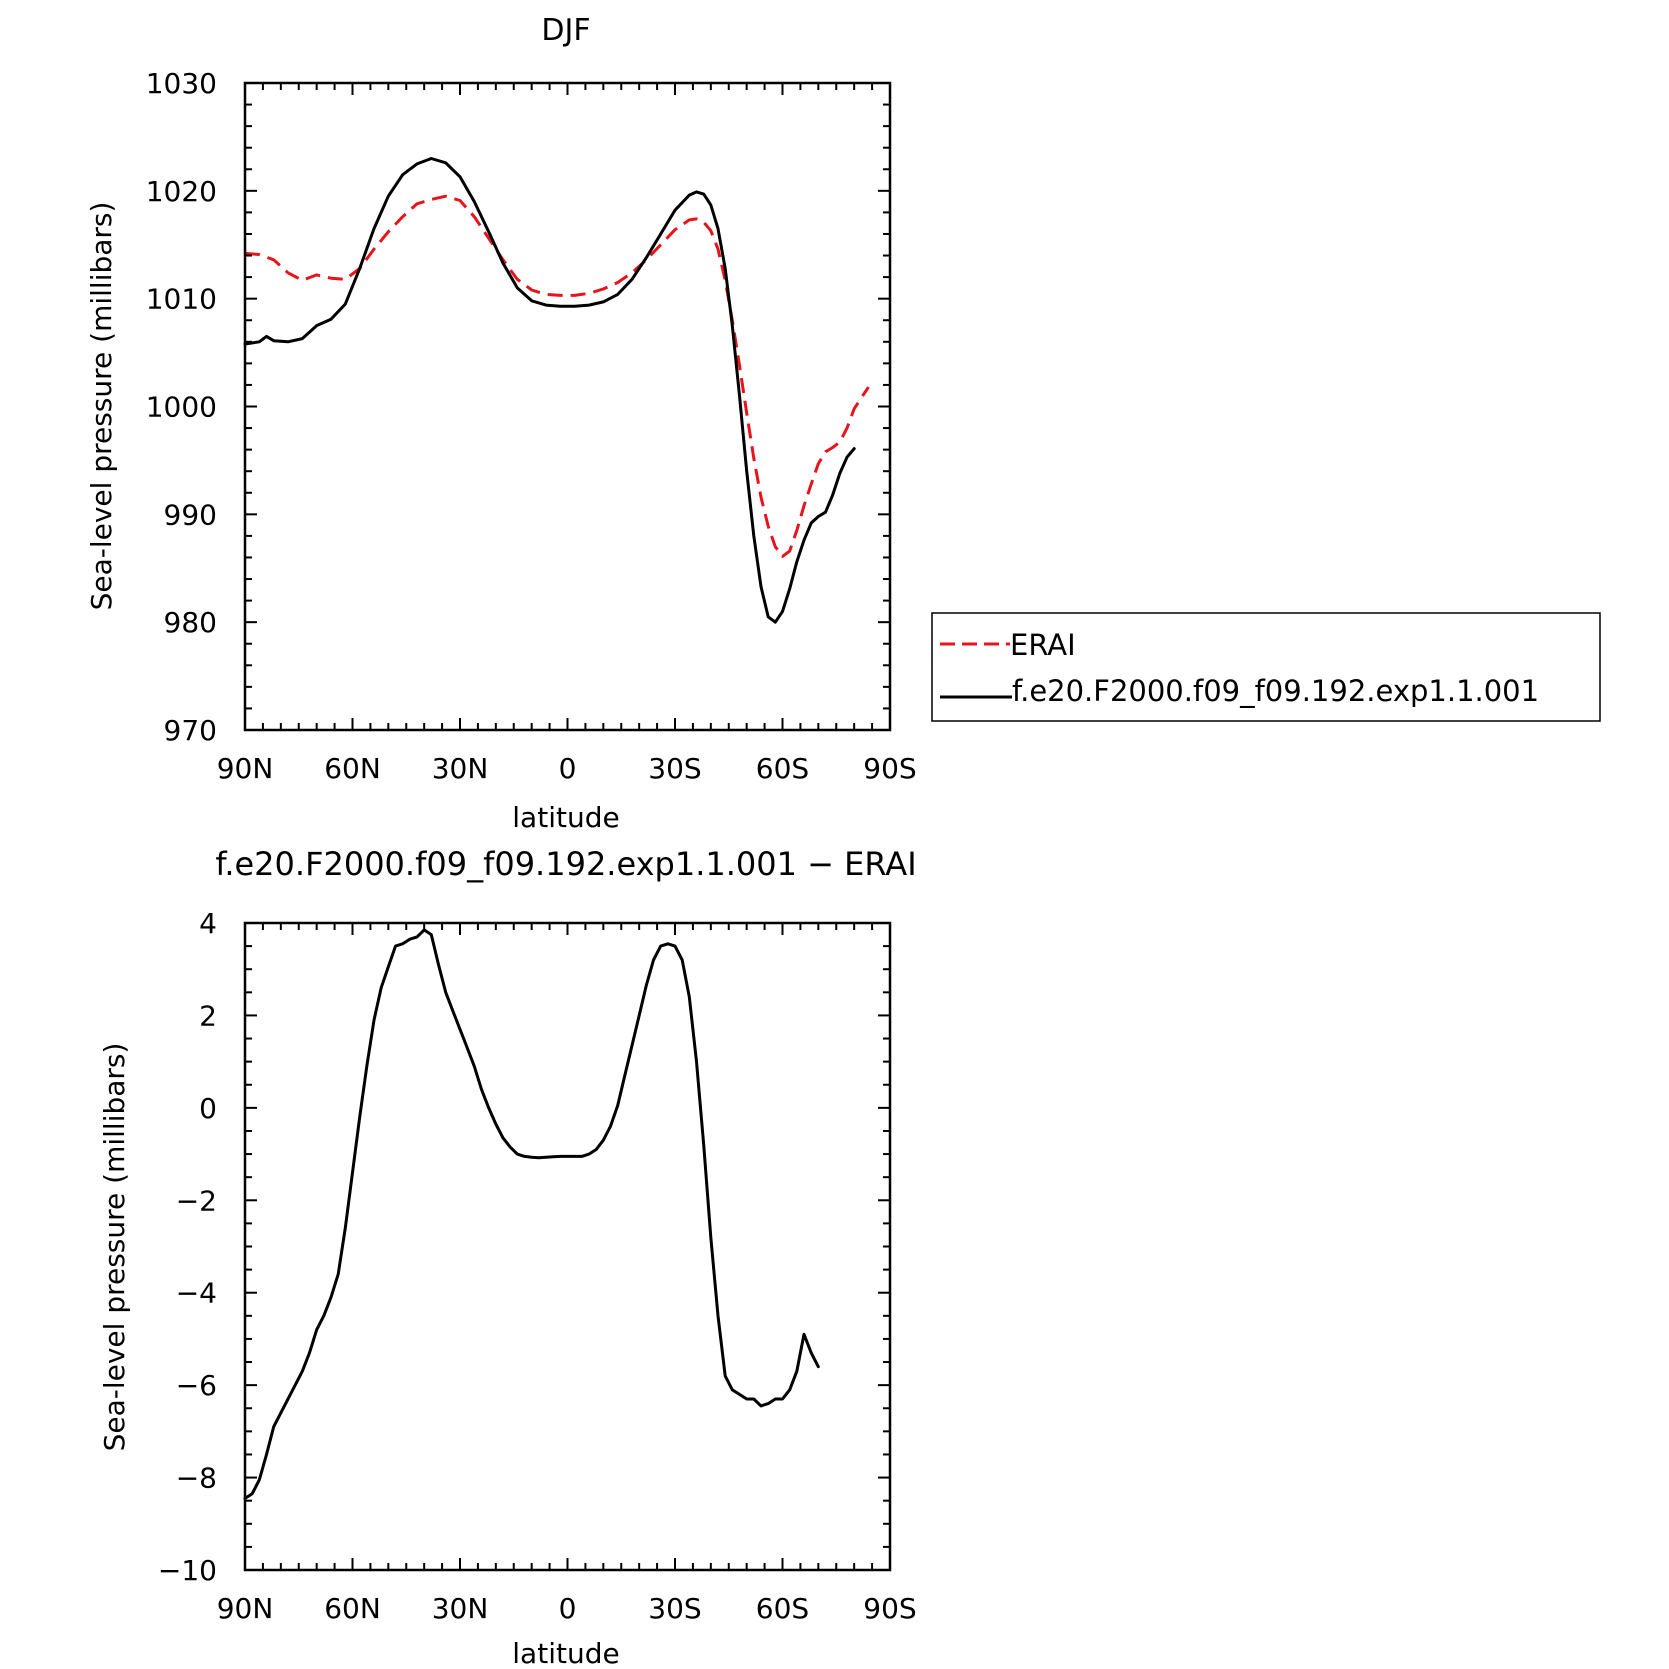  I want to click on y-tick-labels: −10 −8 −6 −4 −2 0 2 4, so click(187, 1247).